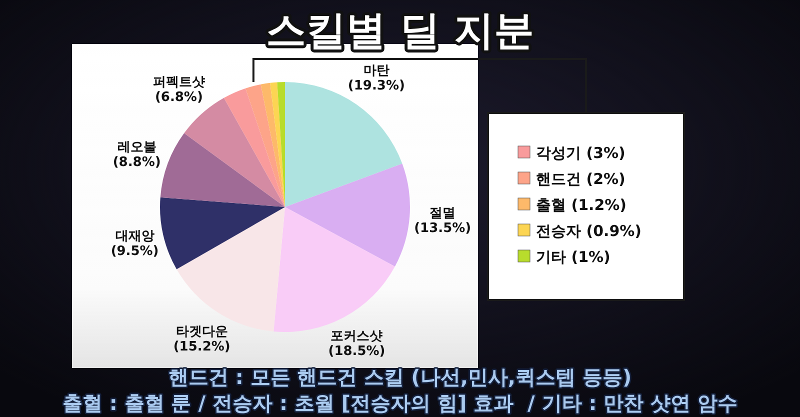 The height and width of the screenshot is (417, 800). Describe the element at coordinates (400, 31) in the screenshot. I see `title: 스킬별 딜 지분` at that location.